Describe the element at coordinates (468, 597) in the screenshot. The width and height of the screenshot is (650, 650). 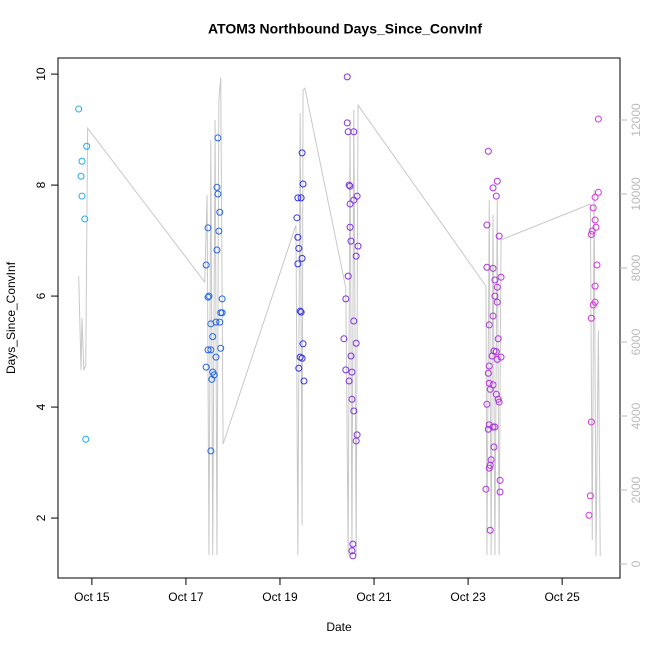
I see `x-tick-label: Oct 23` at that location.